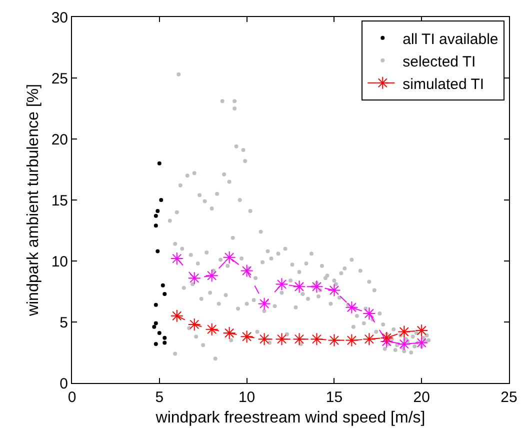 This screenshot has width=526, height=437. I want to click on y-axis-title: windpark ambient turbulence [%], so click(33, 201).